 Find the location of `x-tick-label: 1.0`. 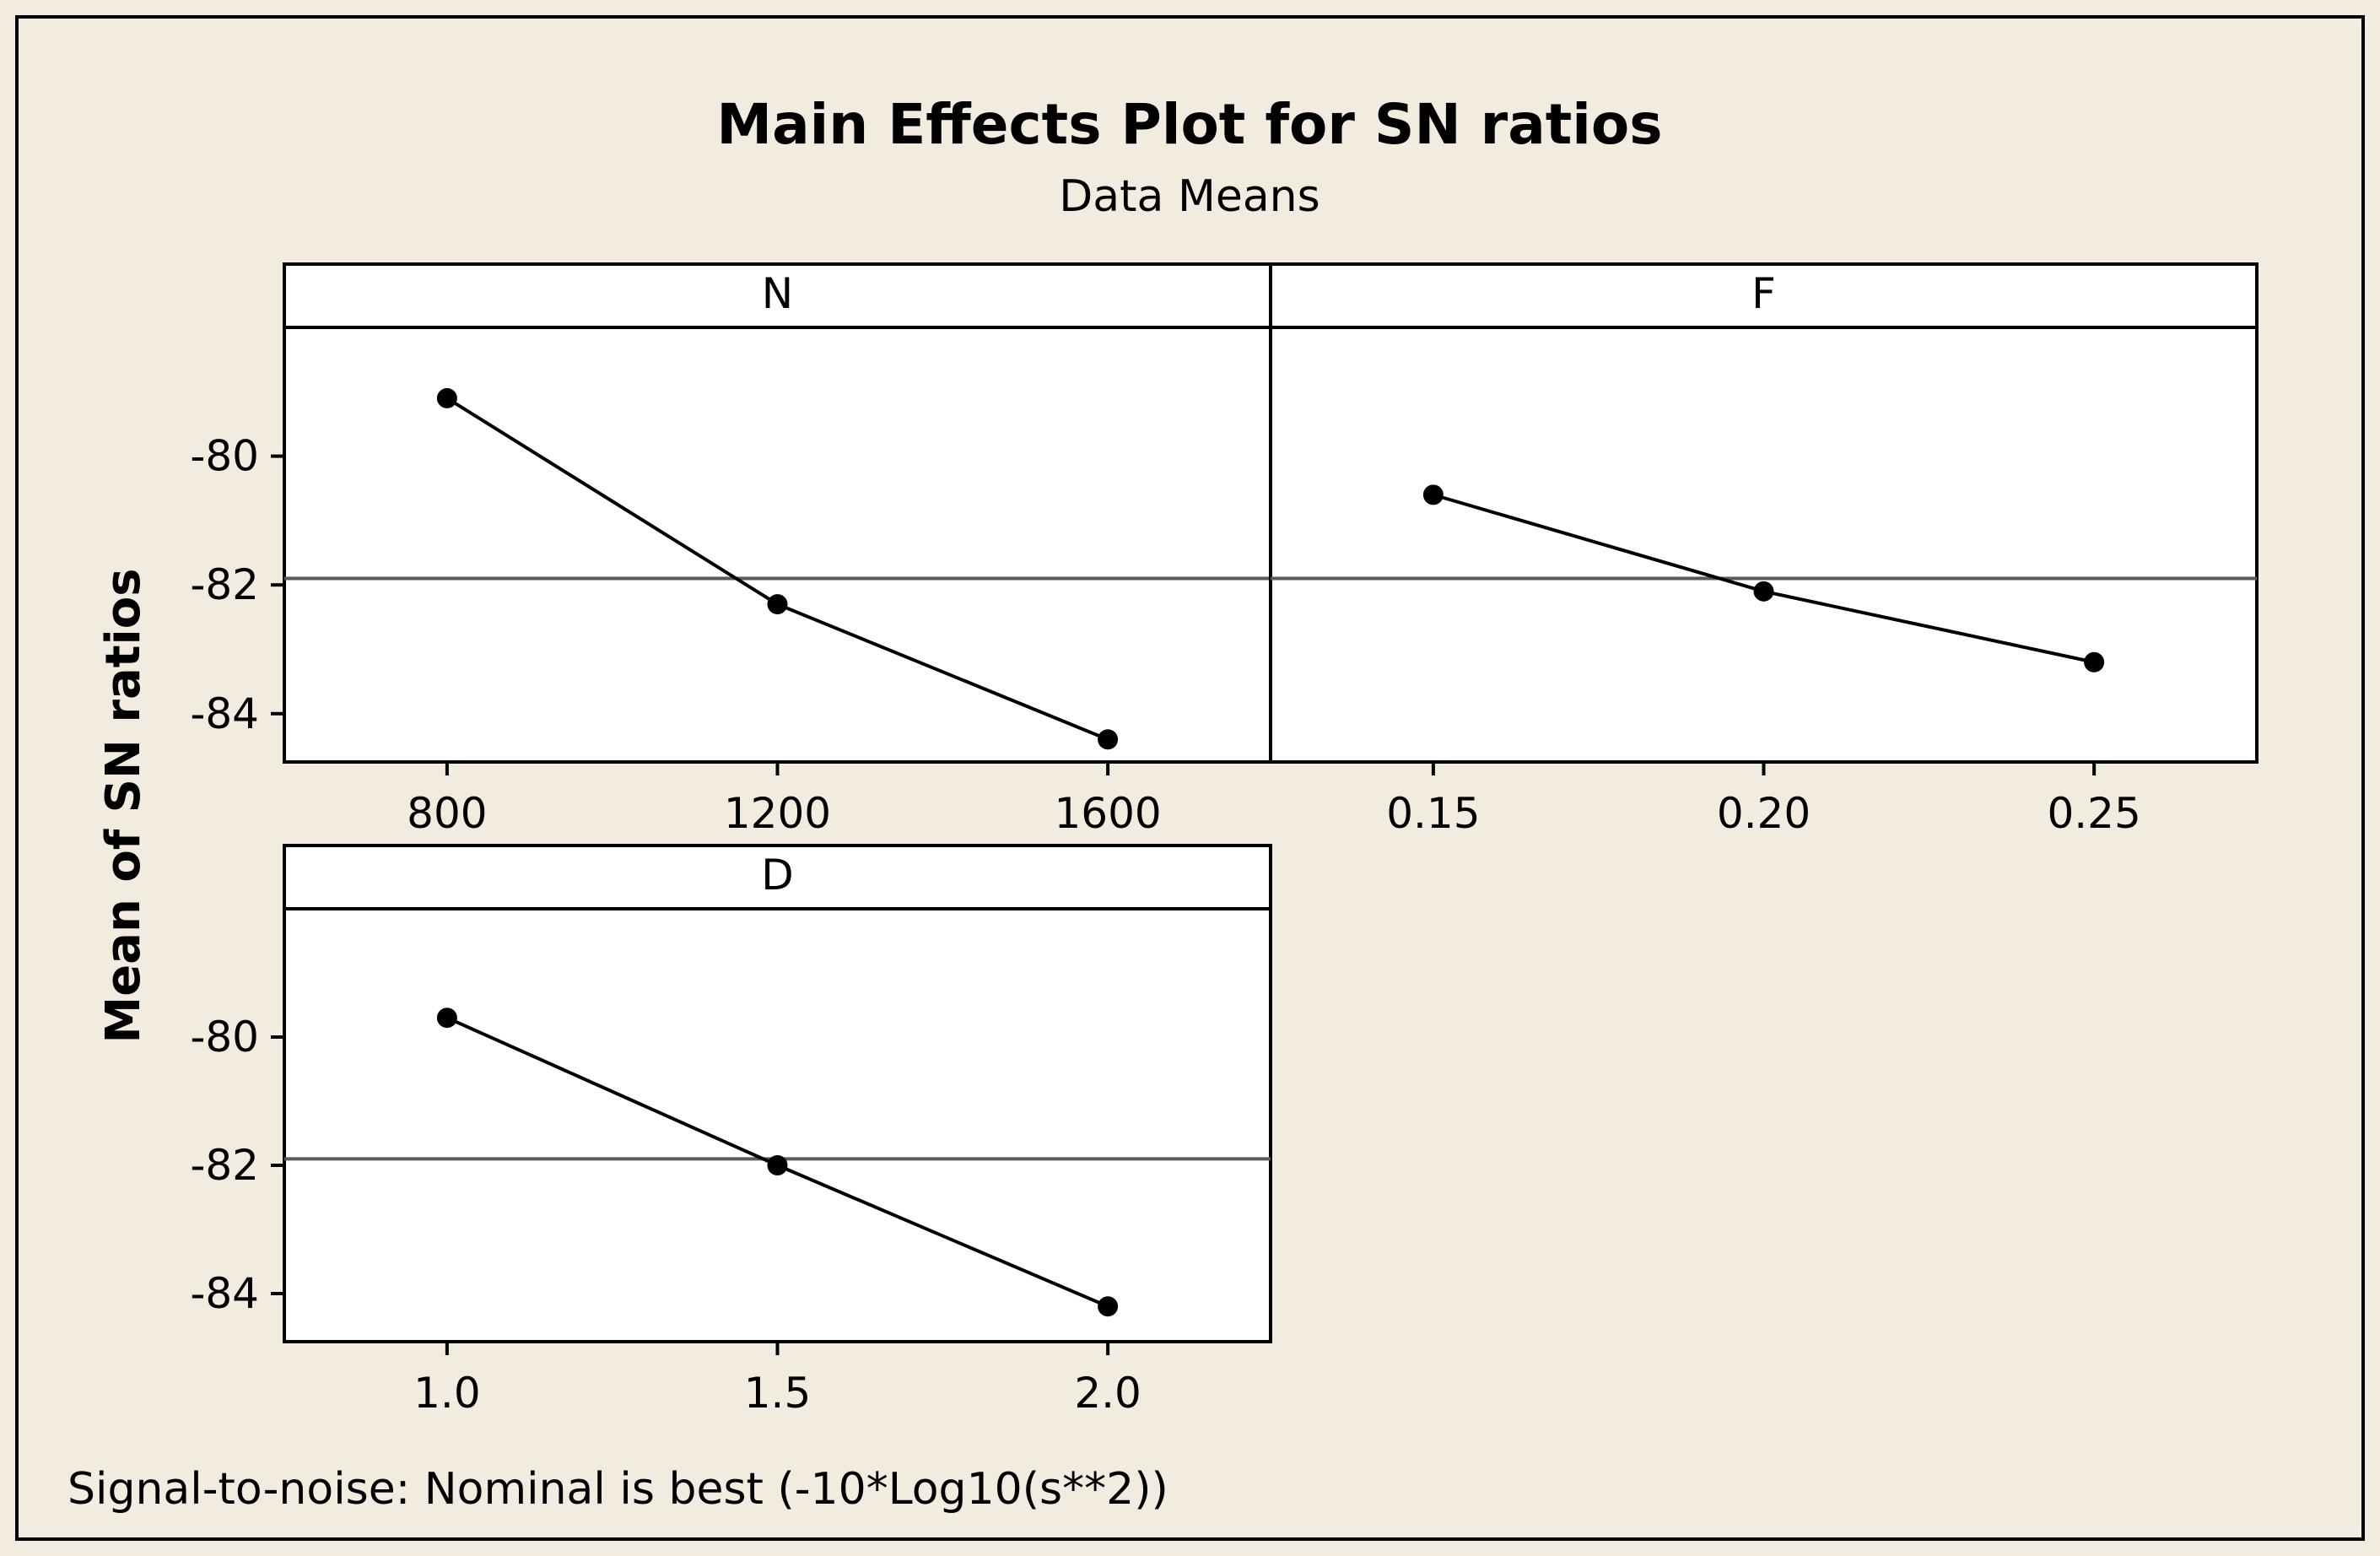

x-tick-label: 1.0 is located at coordinates (447, 1394).